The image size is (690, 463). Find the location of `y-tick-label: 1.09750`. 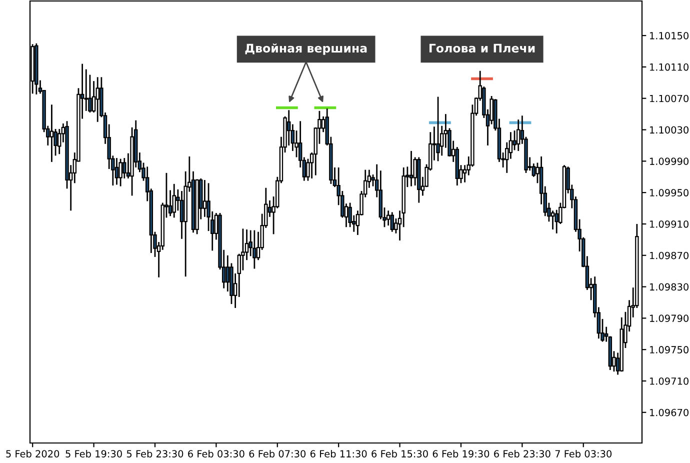

y-tick-label: 1.09750 is located at coordinates (669, 350).